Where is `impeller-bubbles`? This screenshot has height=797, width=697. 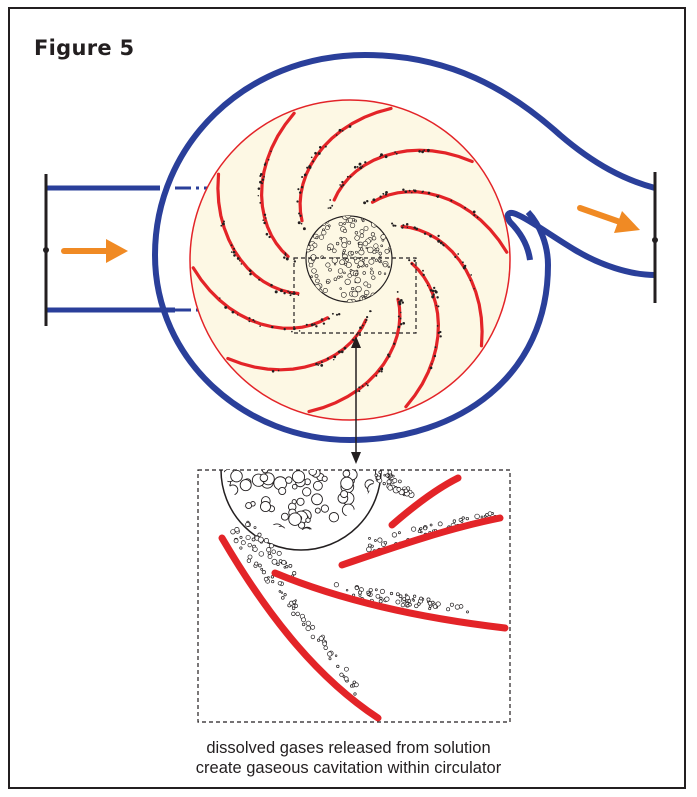 impeller-bubbles is located at coordinates (349, 259).